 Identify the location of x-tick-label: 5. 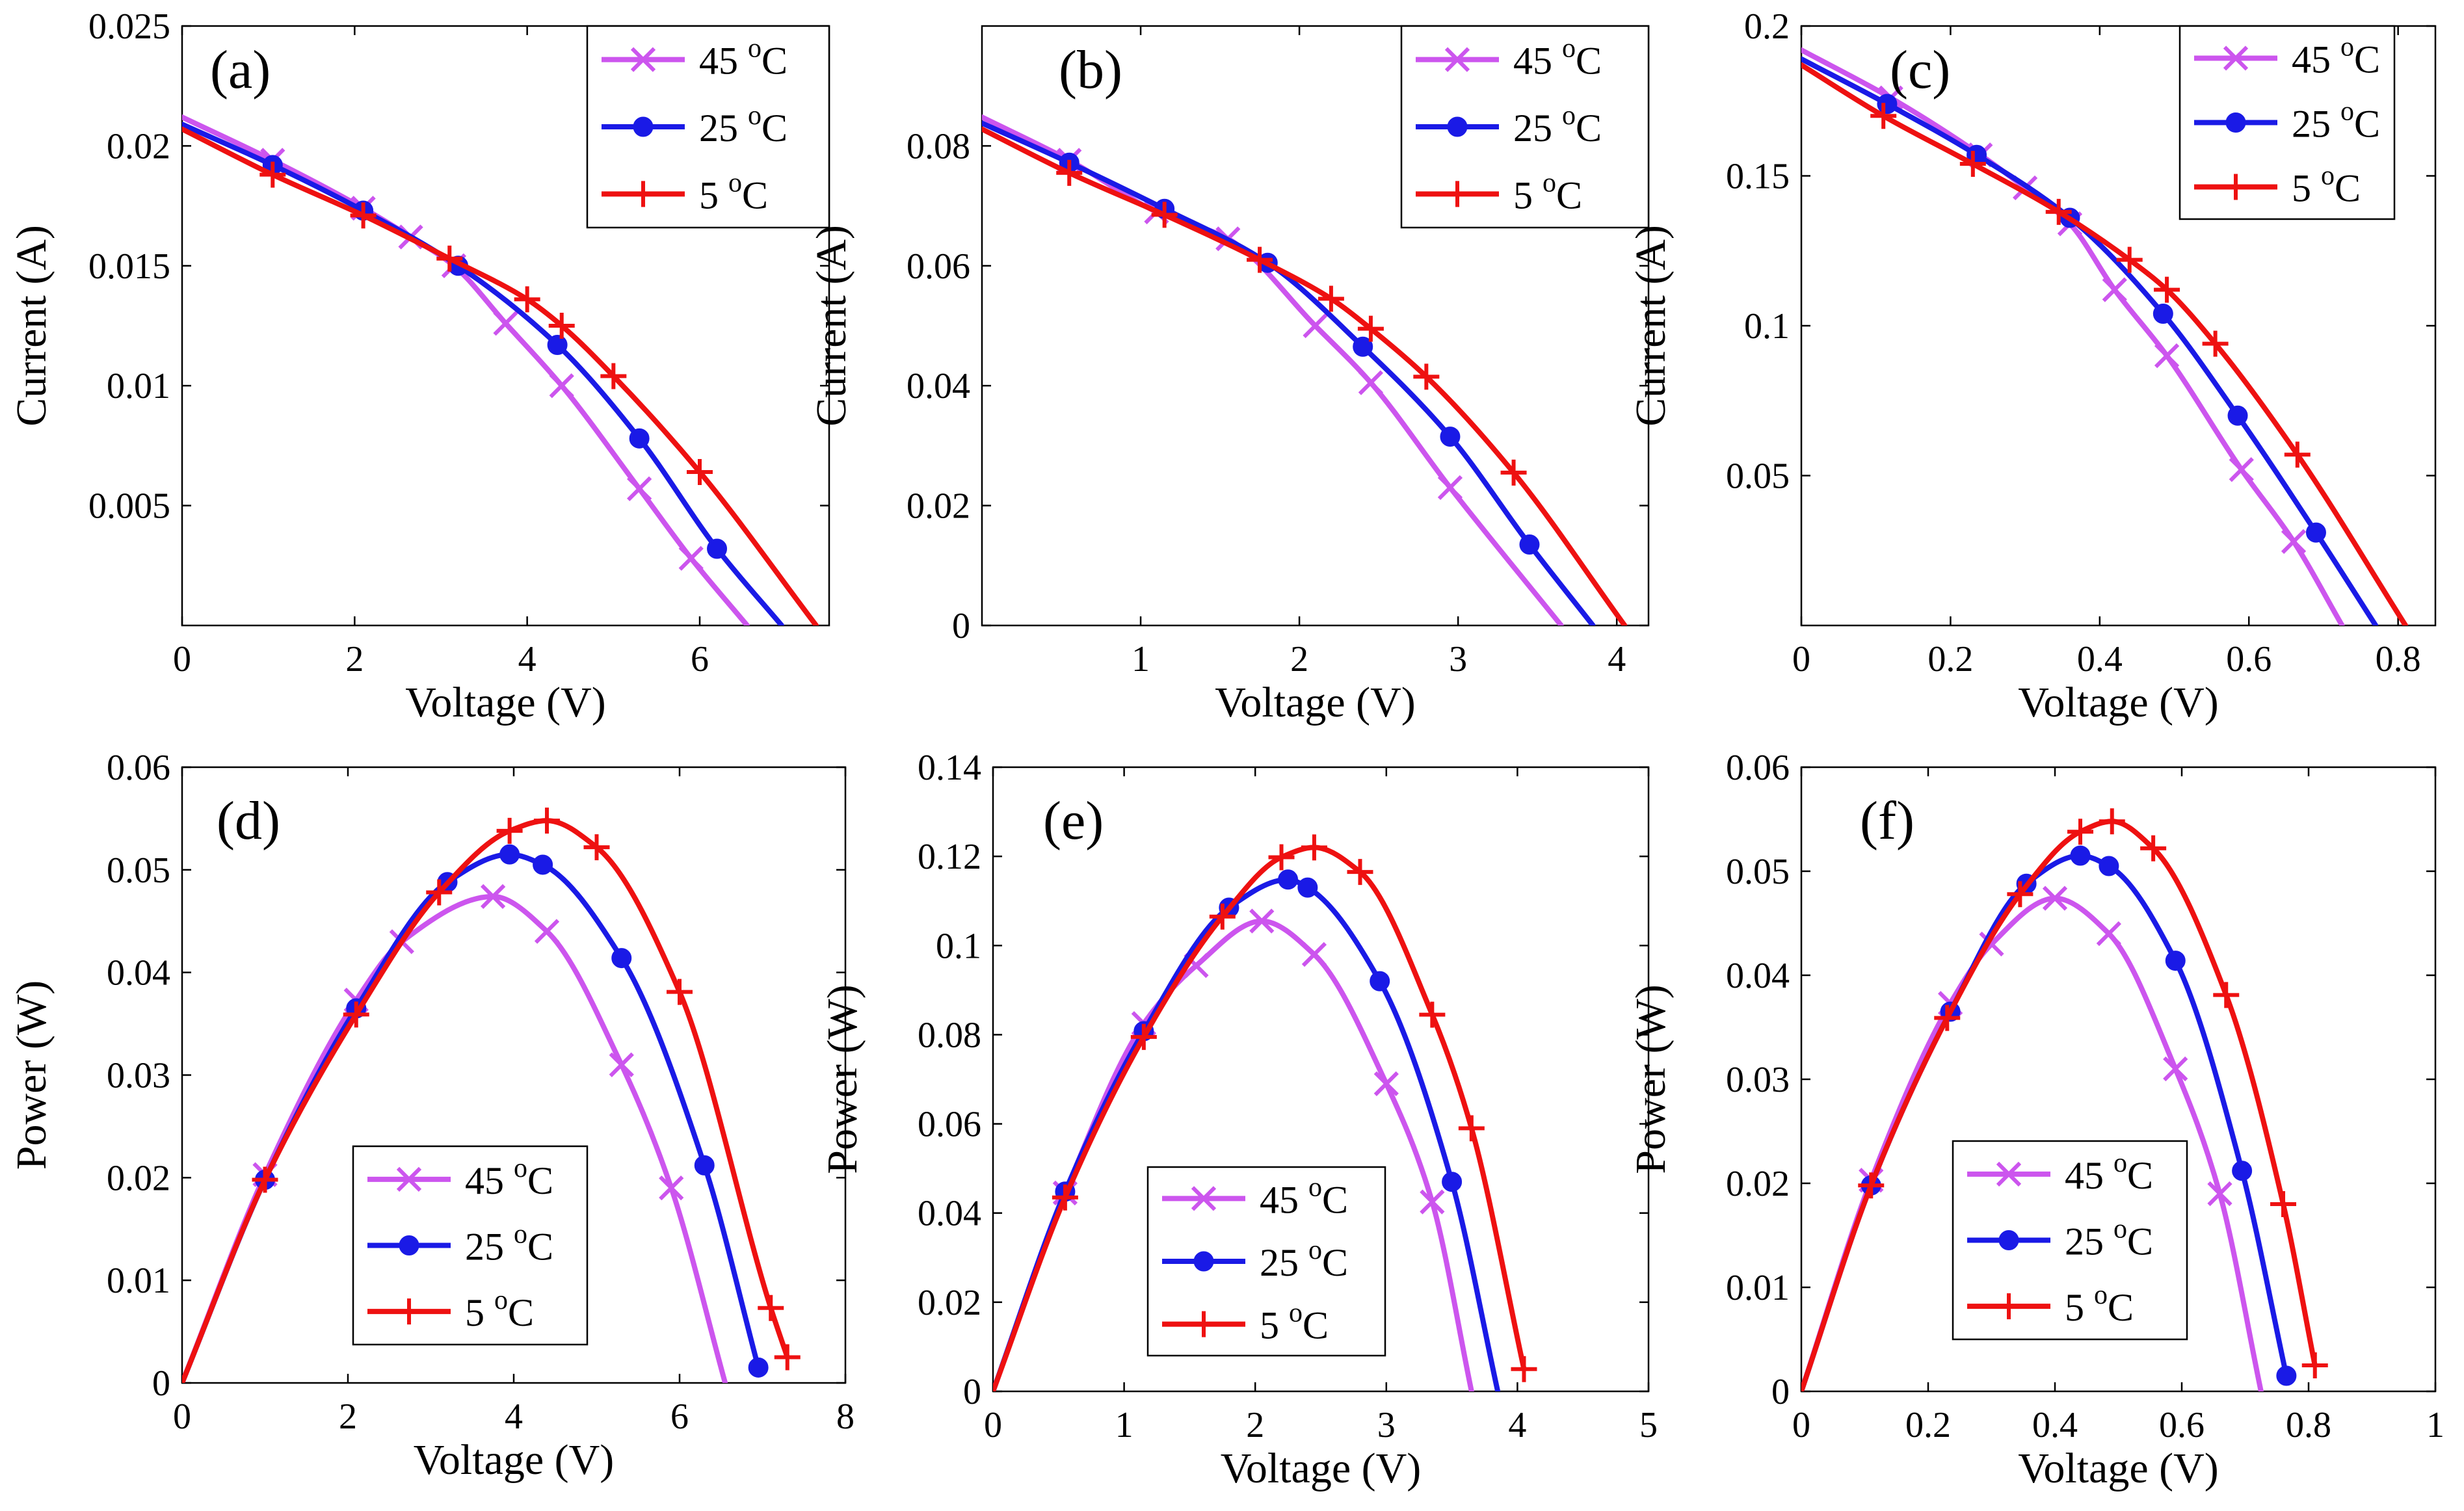
(1648, 1425).